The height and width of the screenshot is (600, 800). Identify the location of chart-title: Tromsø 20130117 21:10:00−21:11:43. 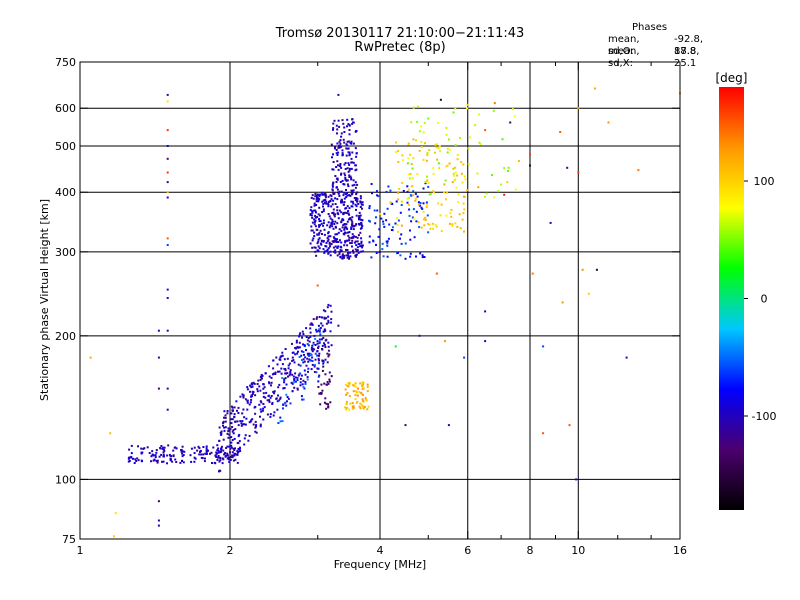
(400, 33).